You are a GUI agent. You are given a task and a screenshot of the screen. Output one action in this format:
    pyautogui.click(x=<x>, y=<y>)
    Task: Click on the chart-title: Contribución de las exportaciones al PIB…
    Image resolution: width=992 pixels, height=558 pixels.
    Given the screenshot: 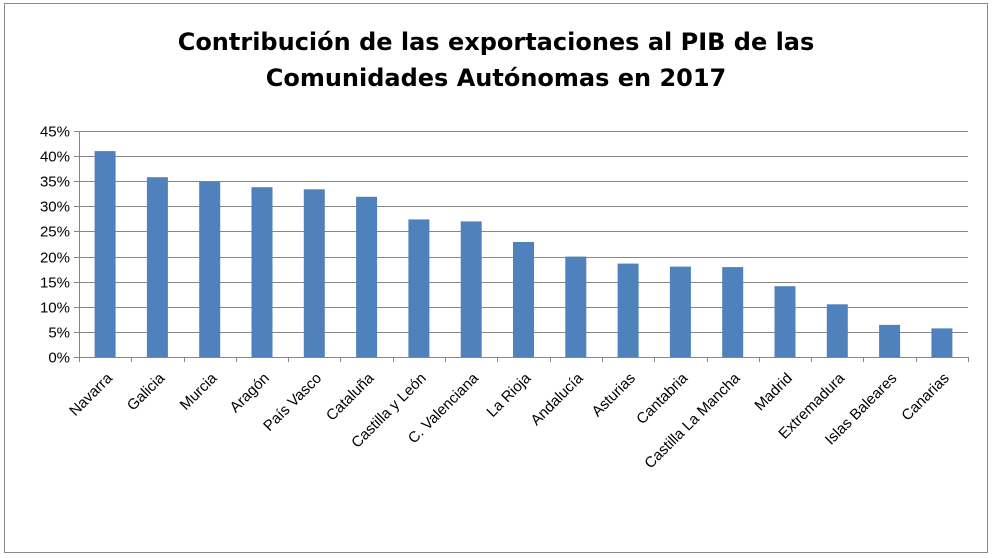 What is the action you would take?
    pyautogui.click(x=496, y=60)
    